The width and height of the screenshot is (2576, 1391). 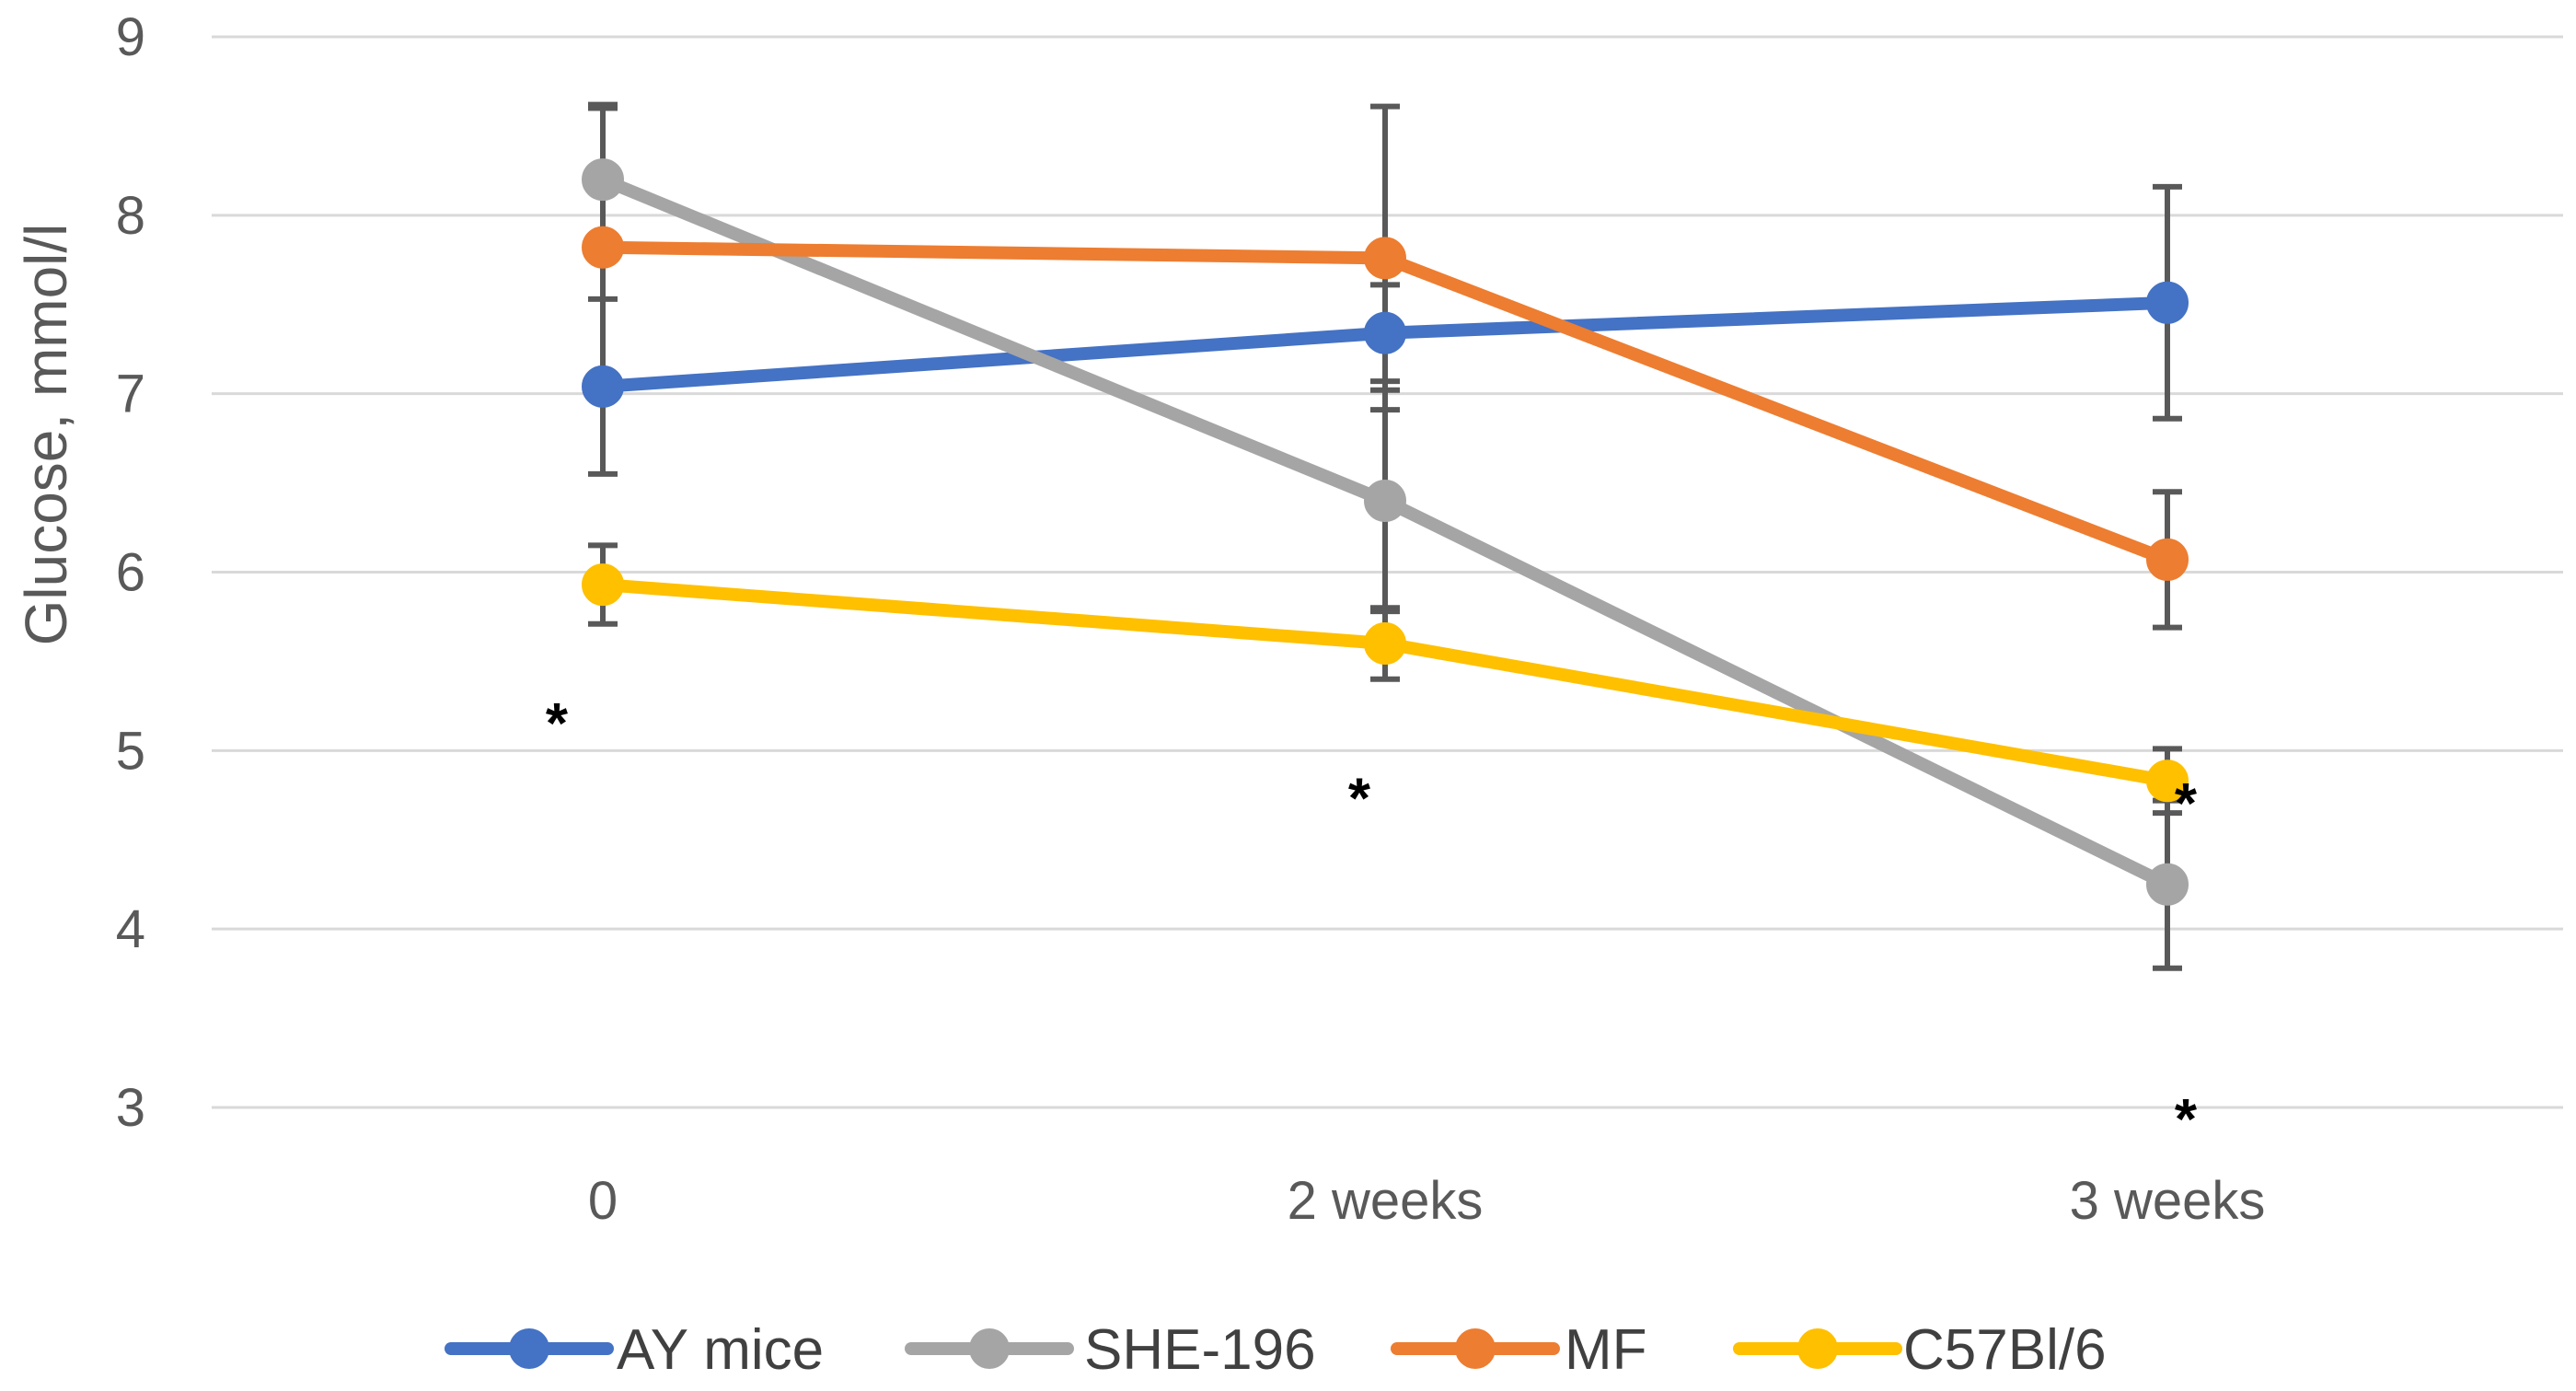 I want to click on y-axis-ticks: 3 4 5 6 7 8 9, so click(x=130, y=572).